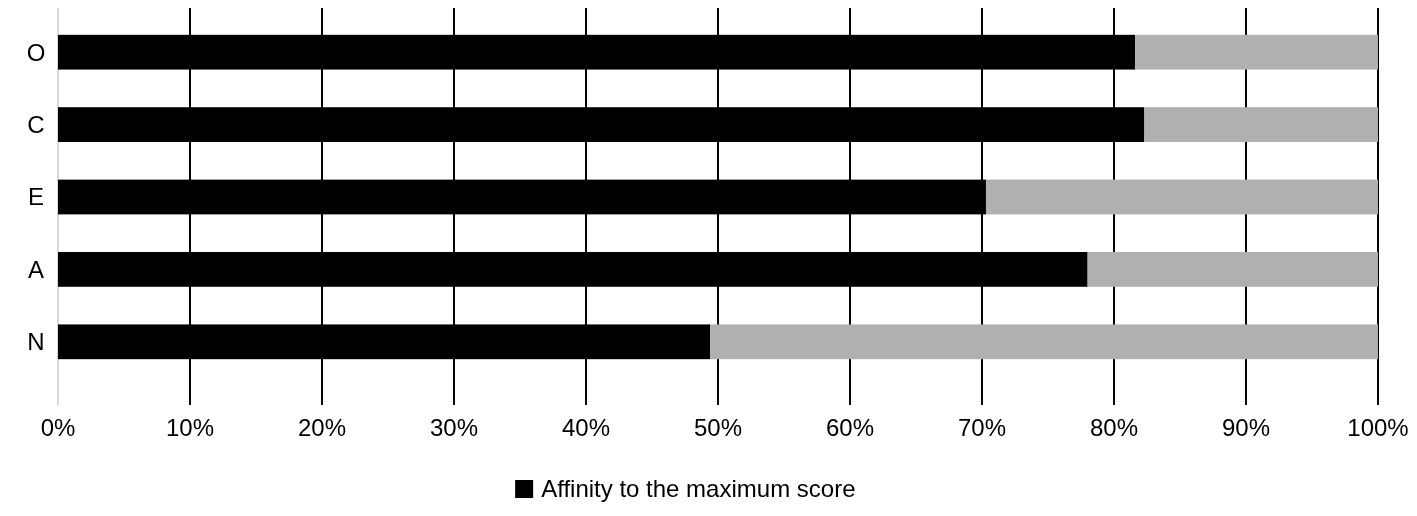 This screenshot has height=516, width=1417. What do you see at coordinates (982, 427) in the screenshot?
I see `x-tick-label: 70%` at bounding box center [982, 427].